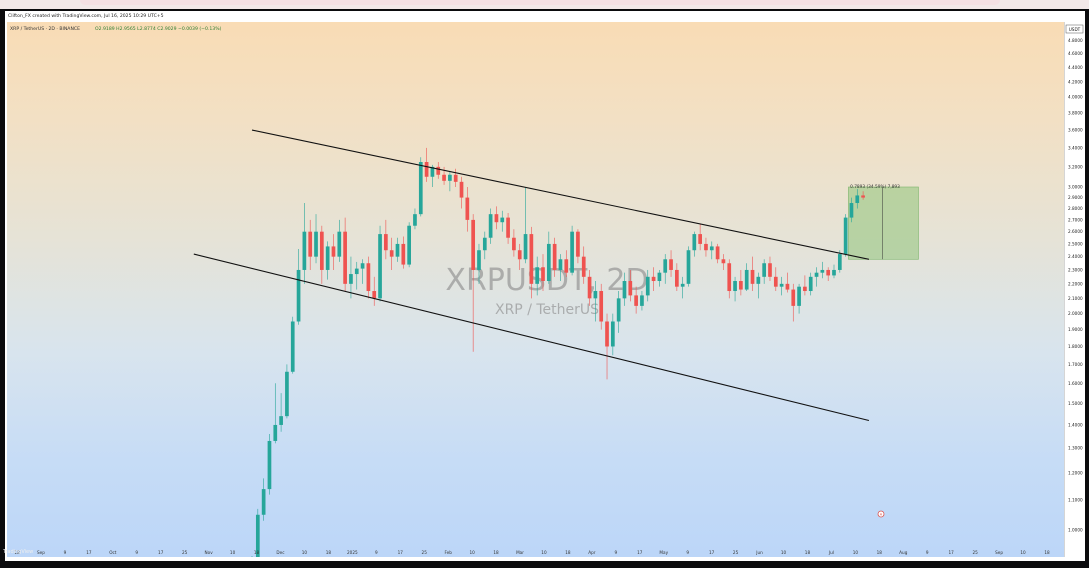  I want to click on price-label: 3.6000, so click(1075, 130).